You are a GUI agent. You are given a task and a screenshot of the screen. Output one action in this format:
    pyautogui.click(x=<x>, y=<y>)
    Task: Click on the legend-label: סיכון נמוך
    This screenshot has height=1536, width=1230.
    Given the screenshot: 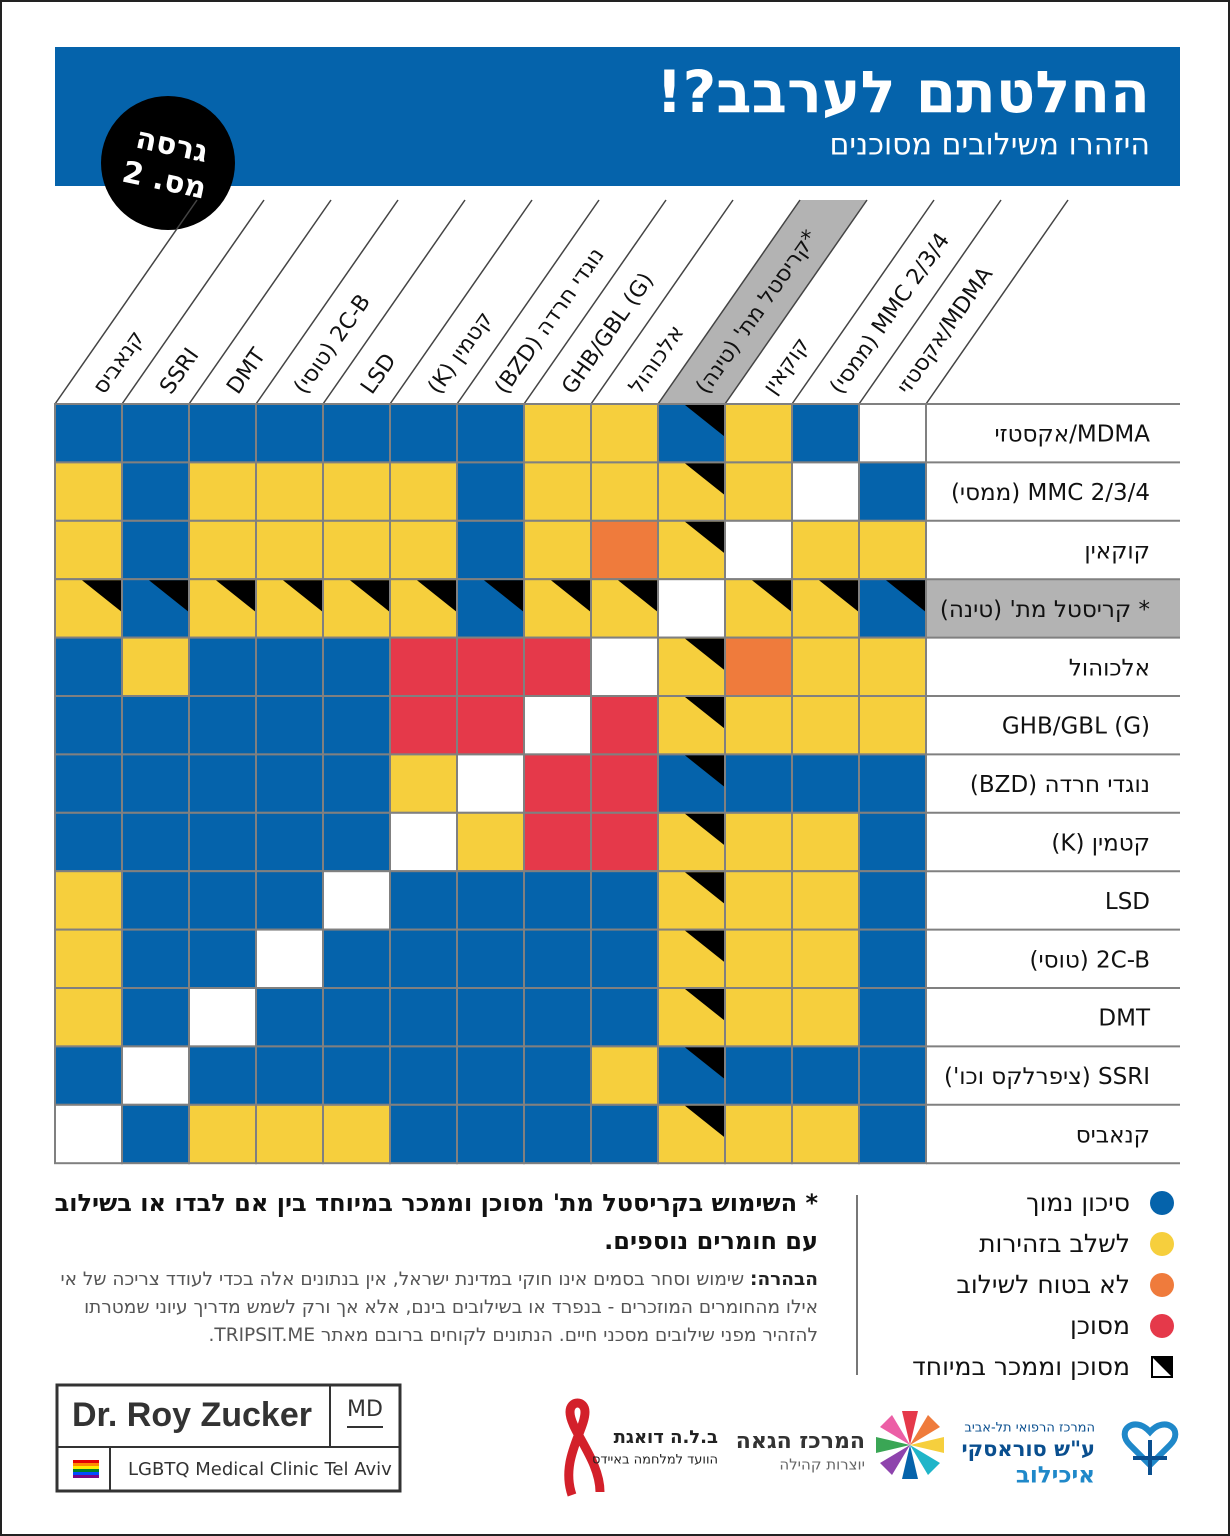 What is the action you would take?
    pyautogui.click(x=1078, y=1202)
    